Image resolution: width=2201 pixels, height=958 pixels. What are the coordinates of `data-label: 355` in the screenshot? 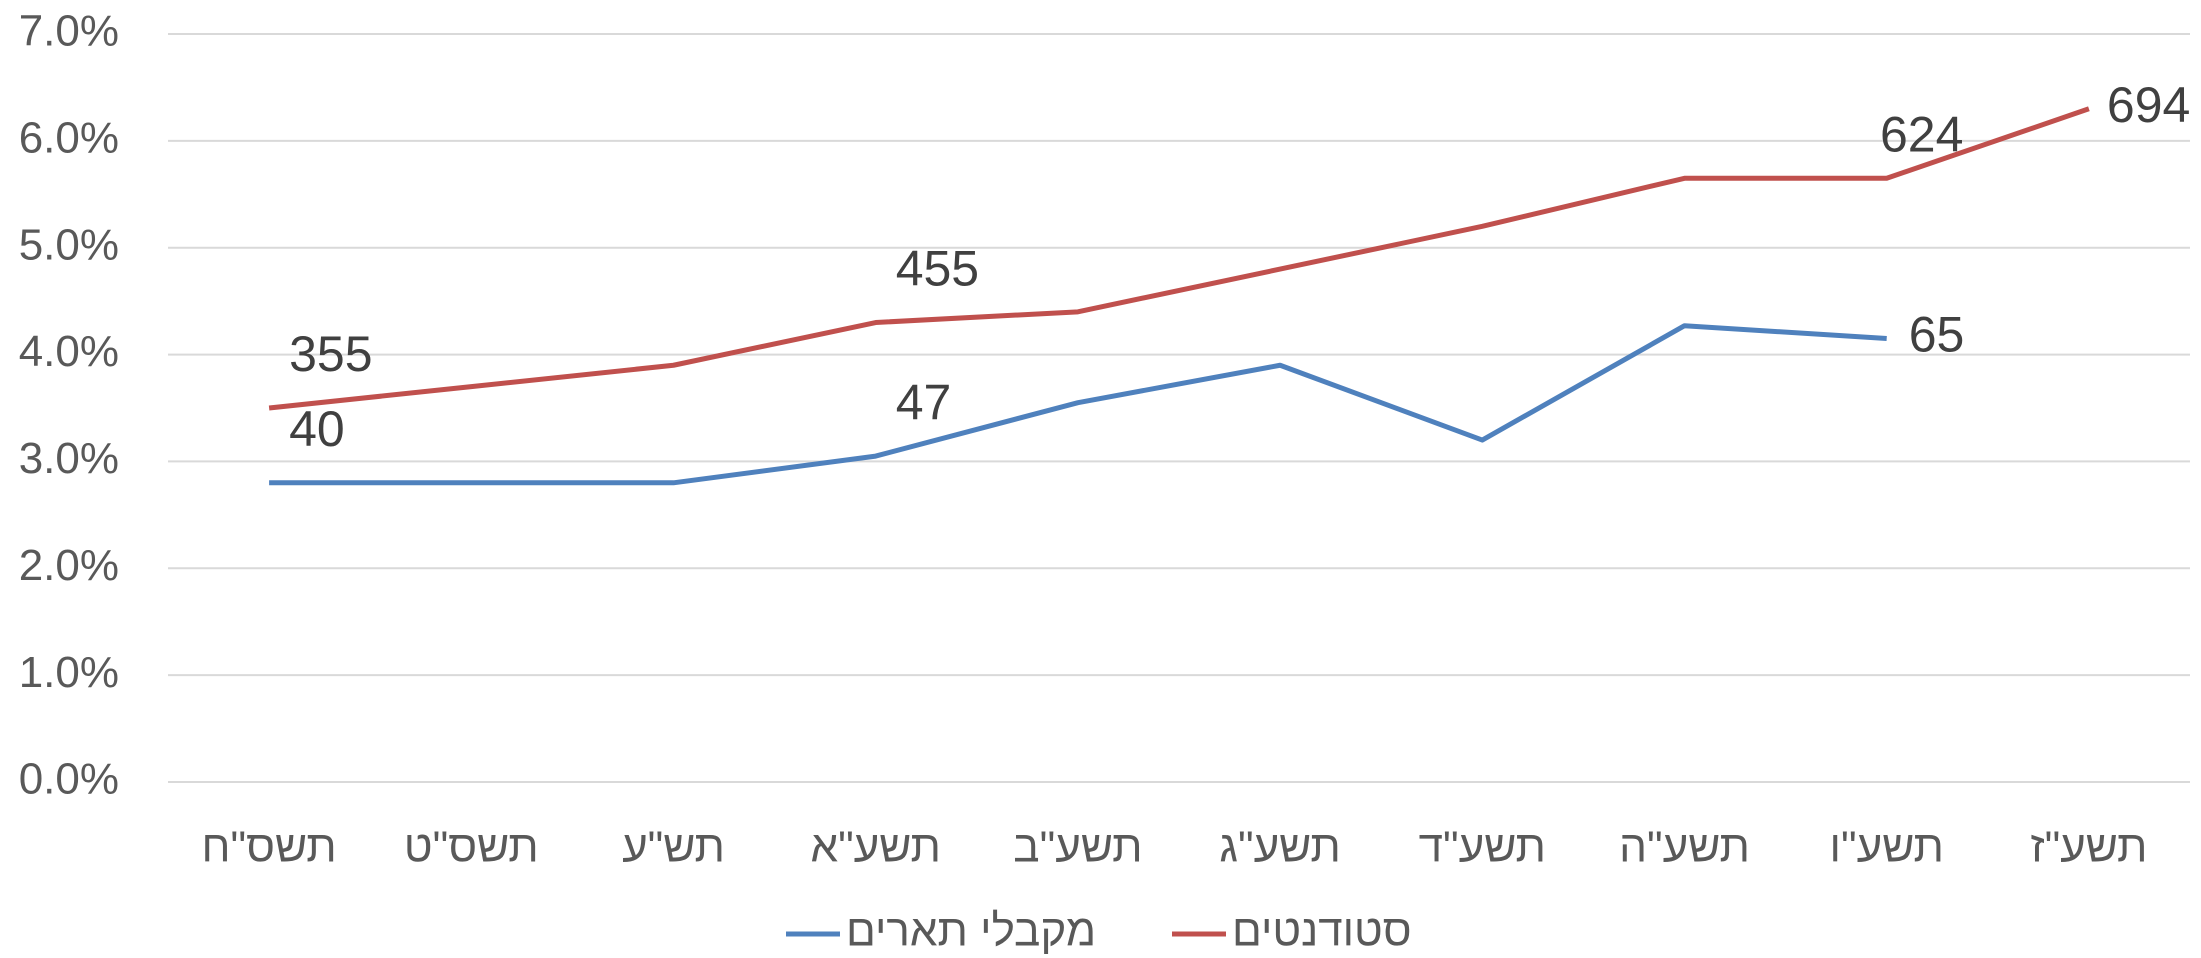 It's located at (330, 354).